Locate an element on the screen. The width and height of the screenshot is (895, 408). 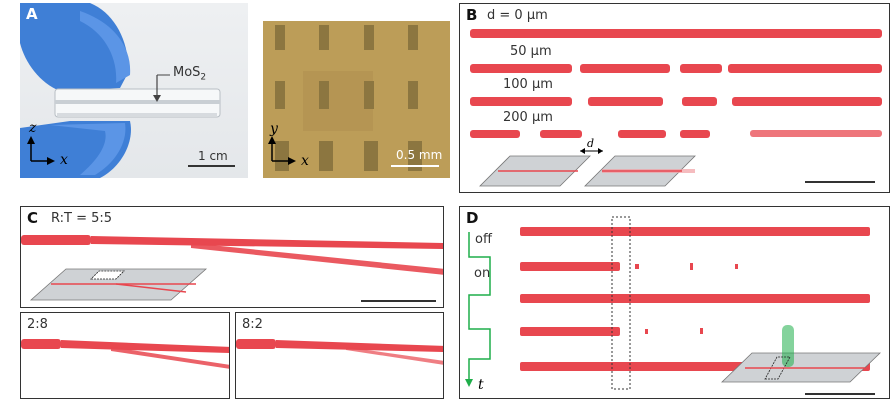
gap-label-200: 200 μm is located at coordinates (528, 117).